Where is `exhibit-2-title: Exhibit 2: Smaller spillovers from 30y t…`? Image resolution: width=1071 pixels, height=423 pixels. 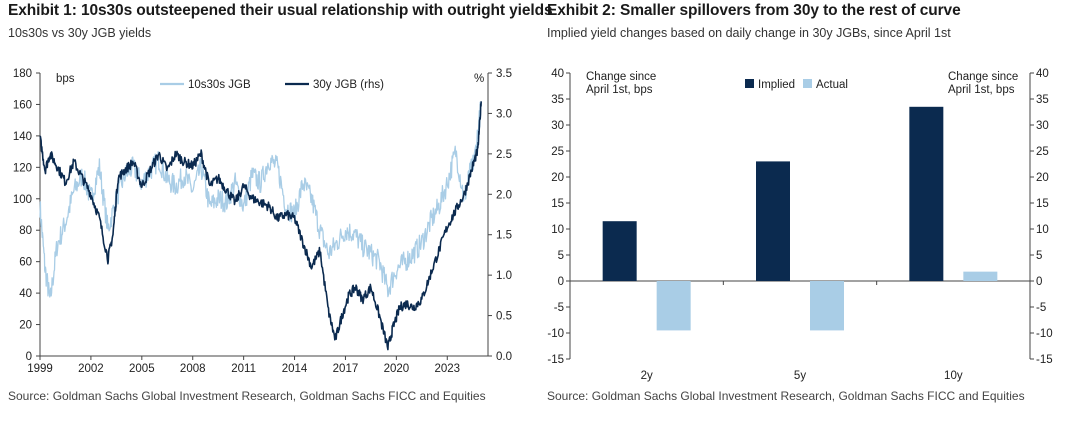
exhibit-2-title: Exhibit 2: Smaller spillovers from 30y t… is located at coordinates (754, 10).